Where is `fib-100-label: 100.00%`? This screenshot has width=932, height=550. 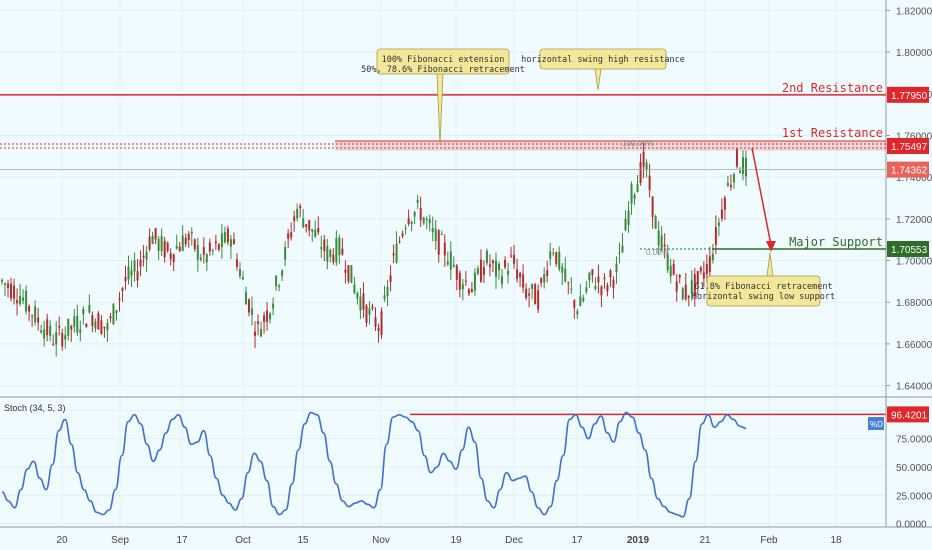 fib-100-label: 100.00% is located at coordinates (638, 143).